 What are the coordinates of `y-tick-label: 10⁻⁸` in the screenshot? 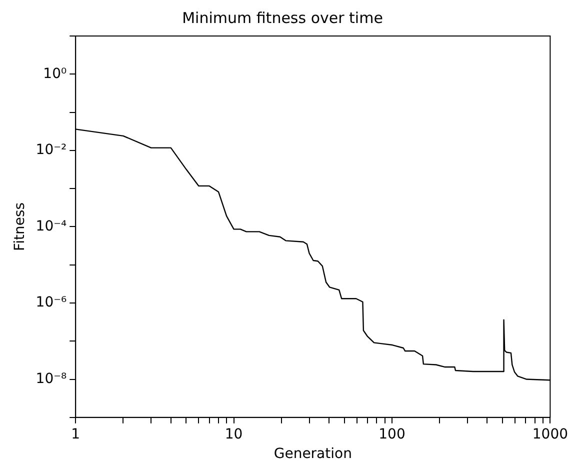 It's located at (51, 378).